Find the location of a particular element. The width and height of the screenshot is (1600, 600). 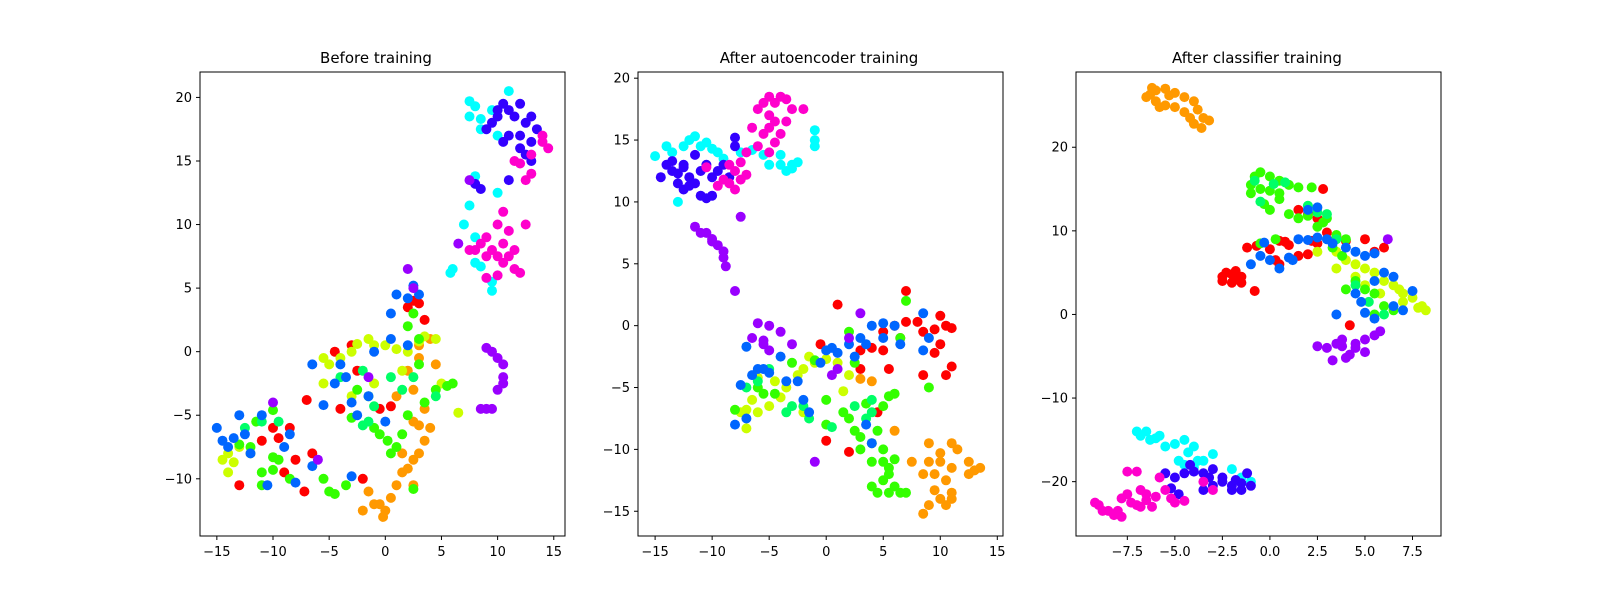

y-tick-label: 15 is located at coordinates (183, 161).